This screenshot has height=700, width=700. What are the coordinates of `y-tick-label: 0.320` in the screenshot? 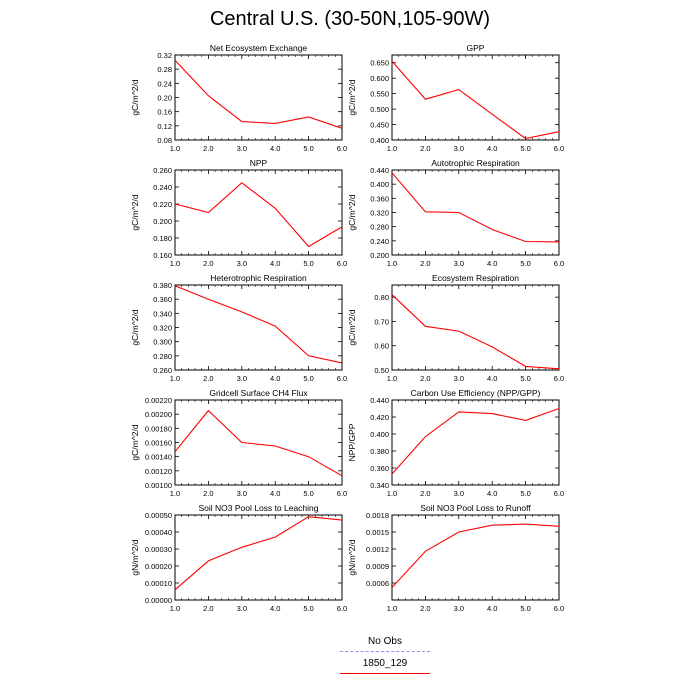 It's located at (379, 213).